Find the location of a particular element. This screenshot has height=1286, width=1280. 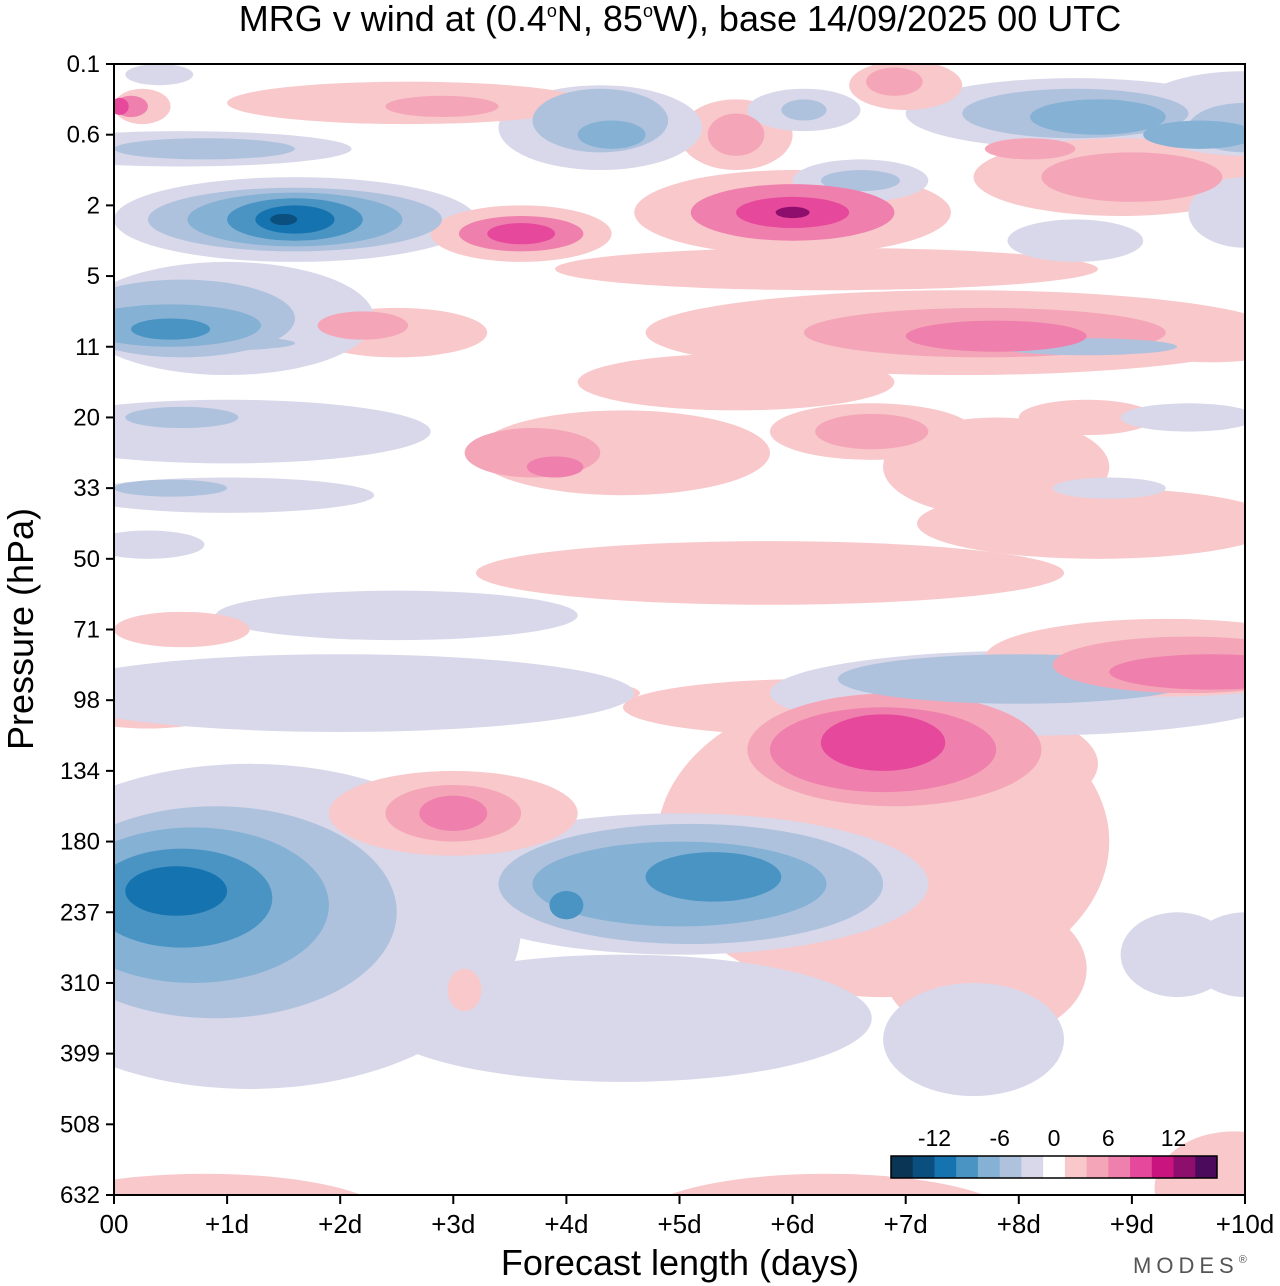

modes-logo: MODES® is located at coordinates (1190, 1265).